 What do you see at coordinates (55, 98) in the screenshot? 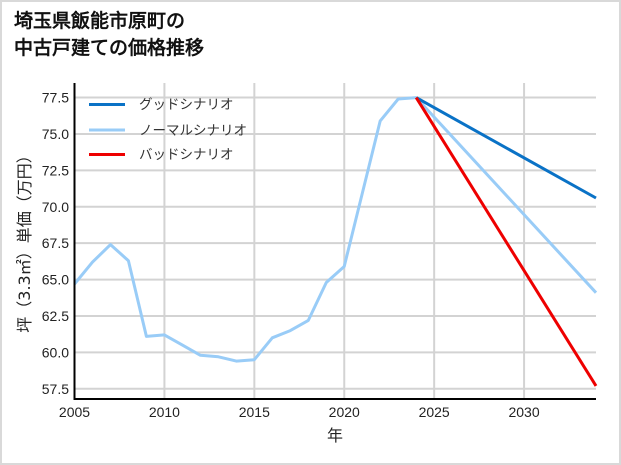
I see `y-tick-label: 77.5` at bounding box center [55, 98].